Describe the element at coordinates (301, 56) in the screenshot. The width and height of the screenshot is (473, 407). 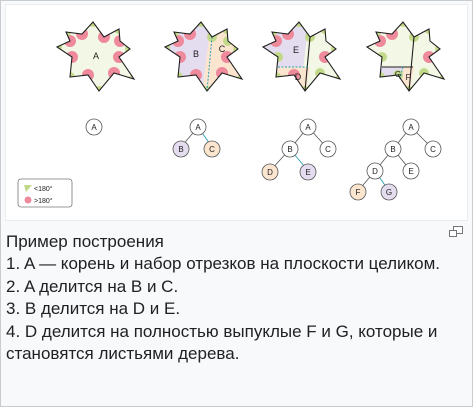
I see `stage-3: E D` at that location.